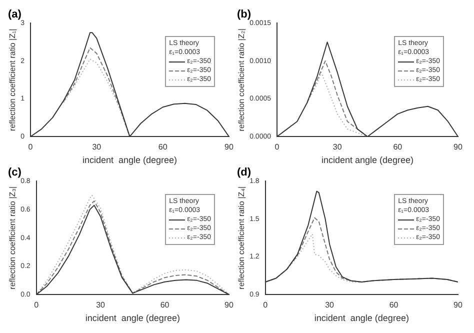 Image resolution: width=474 pixels, height=333 pixels. I want to click on y-axis-title: reflection coefficient ratio |Z₂|, so click(241, 80).